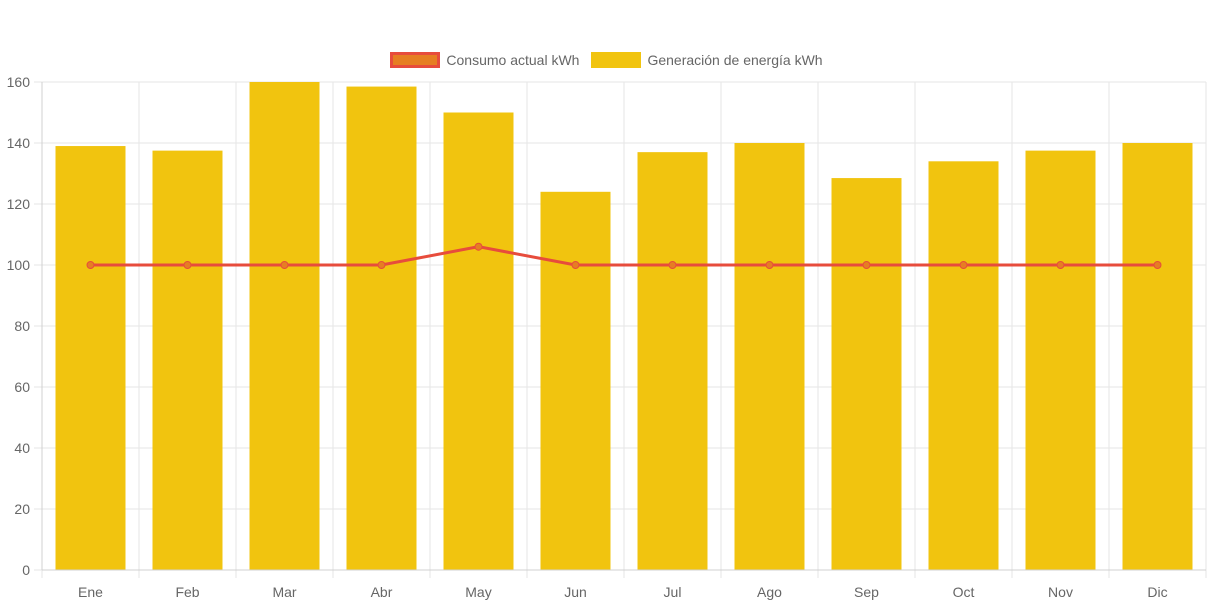  I want to click on line-path, so click(624, 256).